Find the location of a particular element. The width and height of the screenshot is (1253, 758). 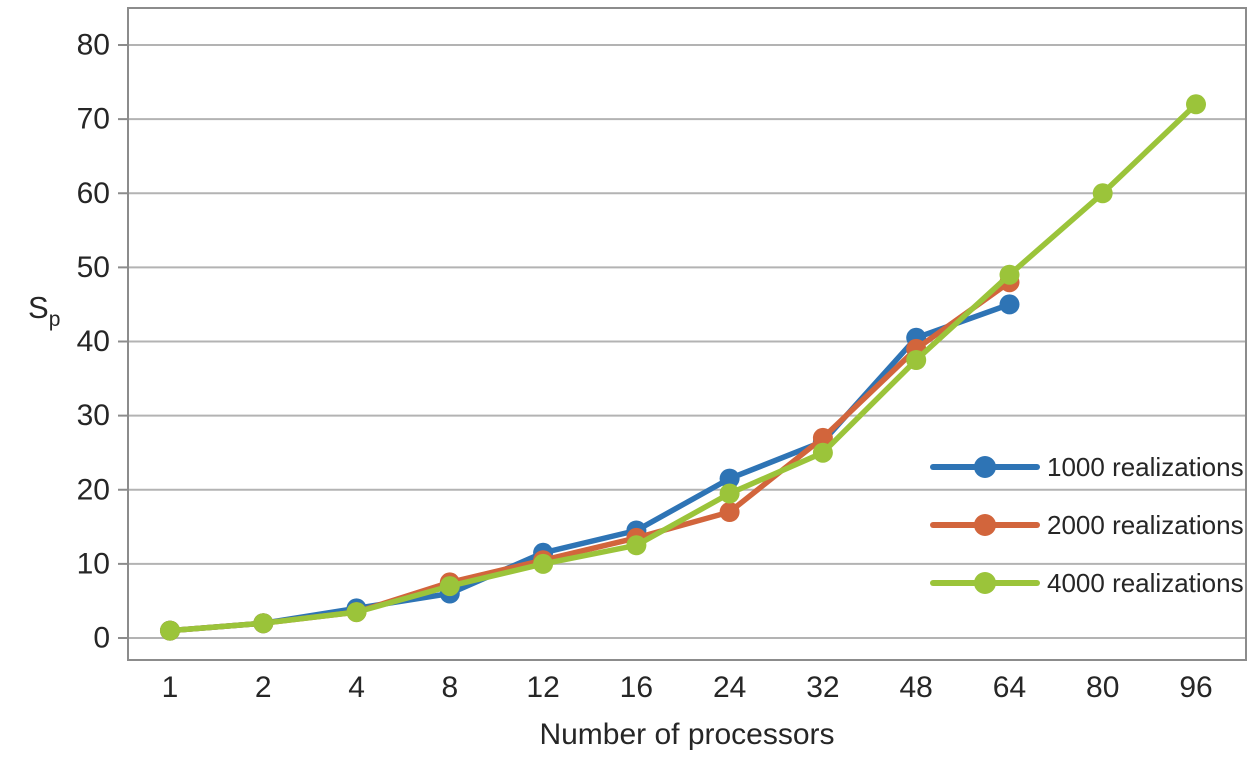

x-tick-label: 8 is located at coordinates (449, 687).